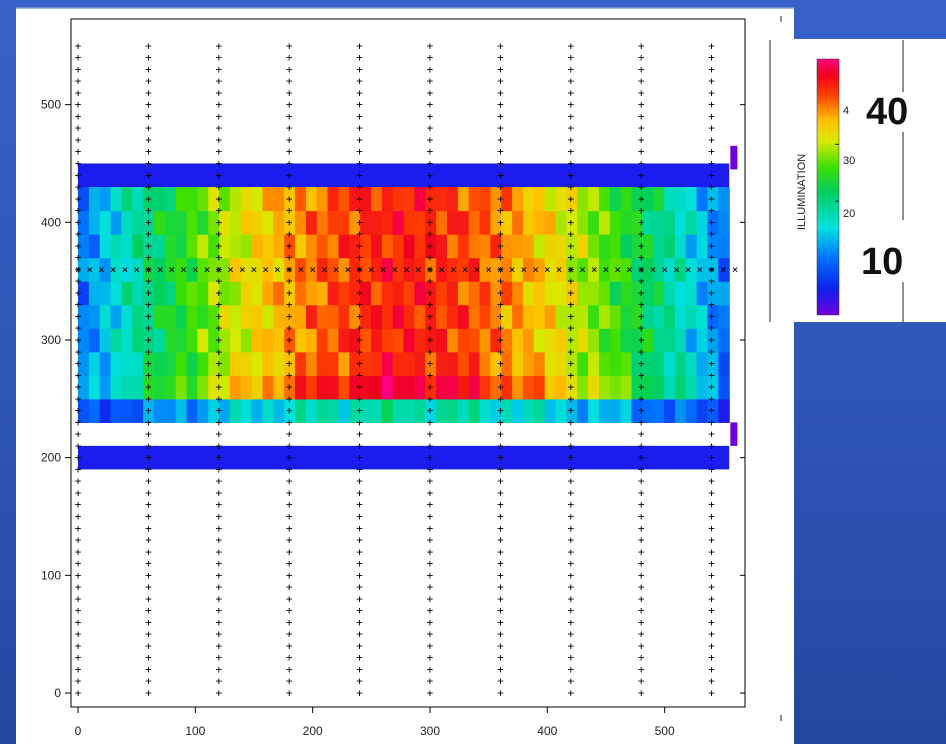 Image resolution: width=946 pixels, height=744 pixels. Describe the element at coordinates (734, 434) in the screenshot. I see `side-strip` at that location.